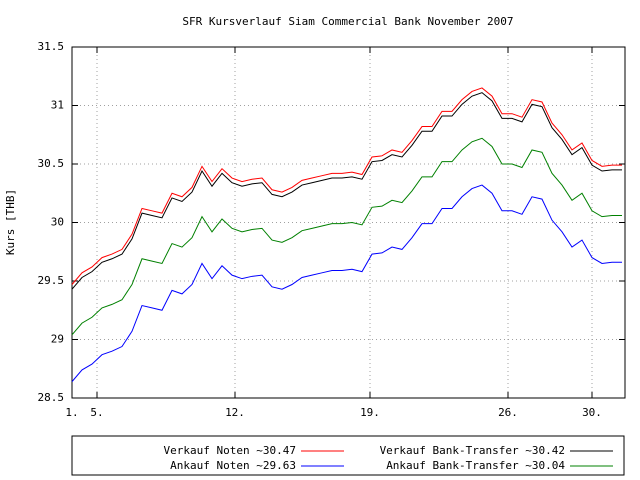 Image resolution: width=640 pixels, height=480 pixels. What do you see at coordinates (96, 412) in the screenshot?
I see `x-tick-label: 5.` at bounding box center [96, 412].